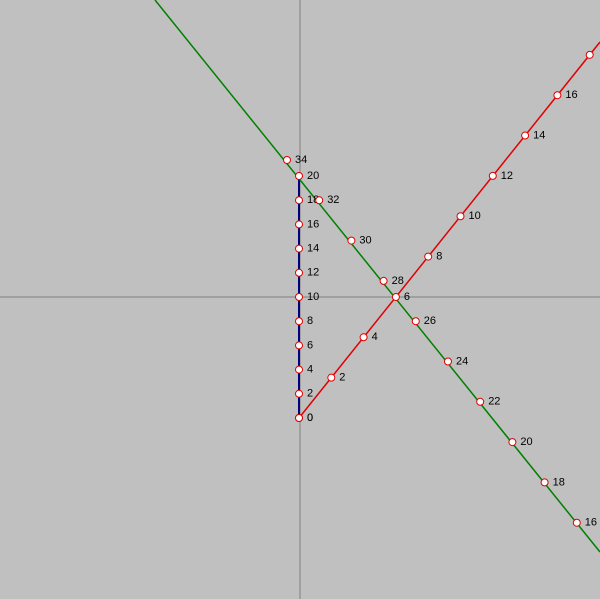 The width and height of the screenshot is (600, 599). Describe the element at coordinates (333, 200) in the screenshot. I see `point-label: 32` at that location.